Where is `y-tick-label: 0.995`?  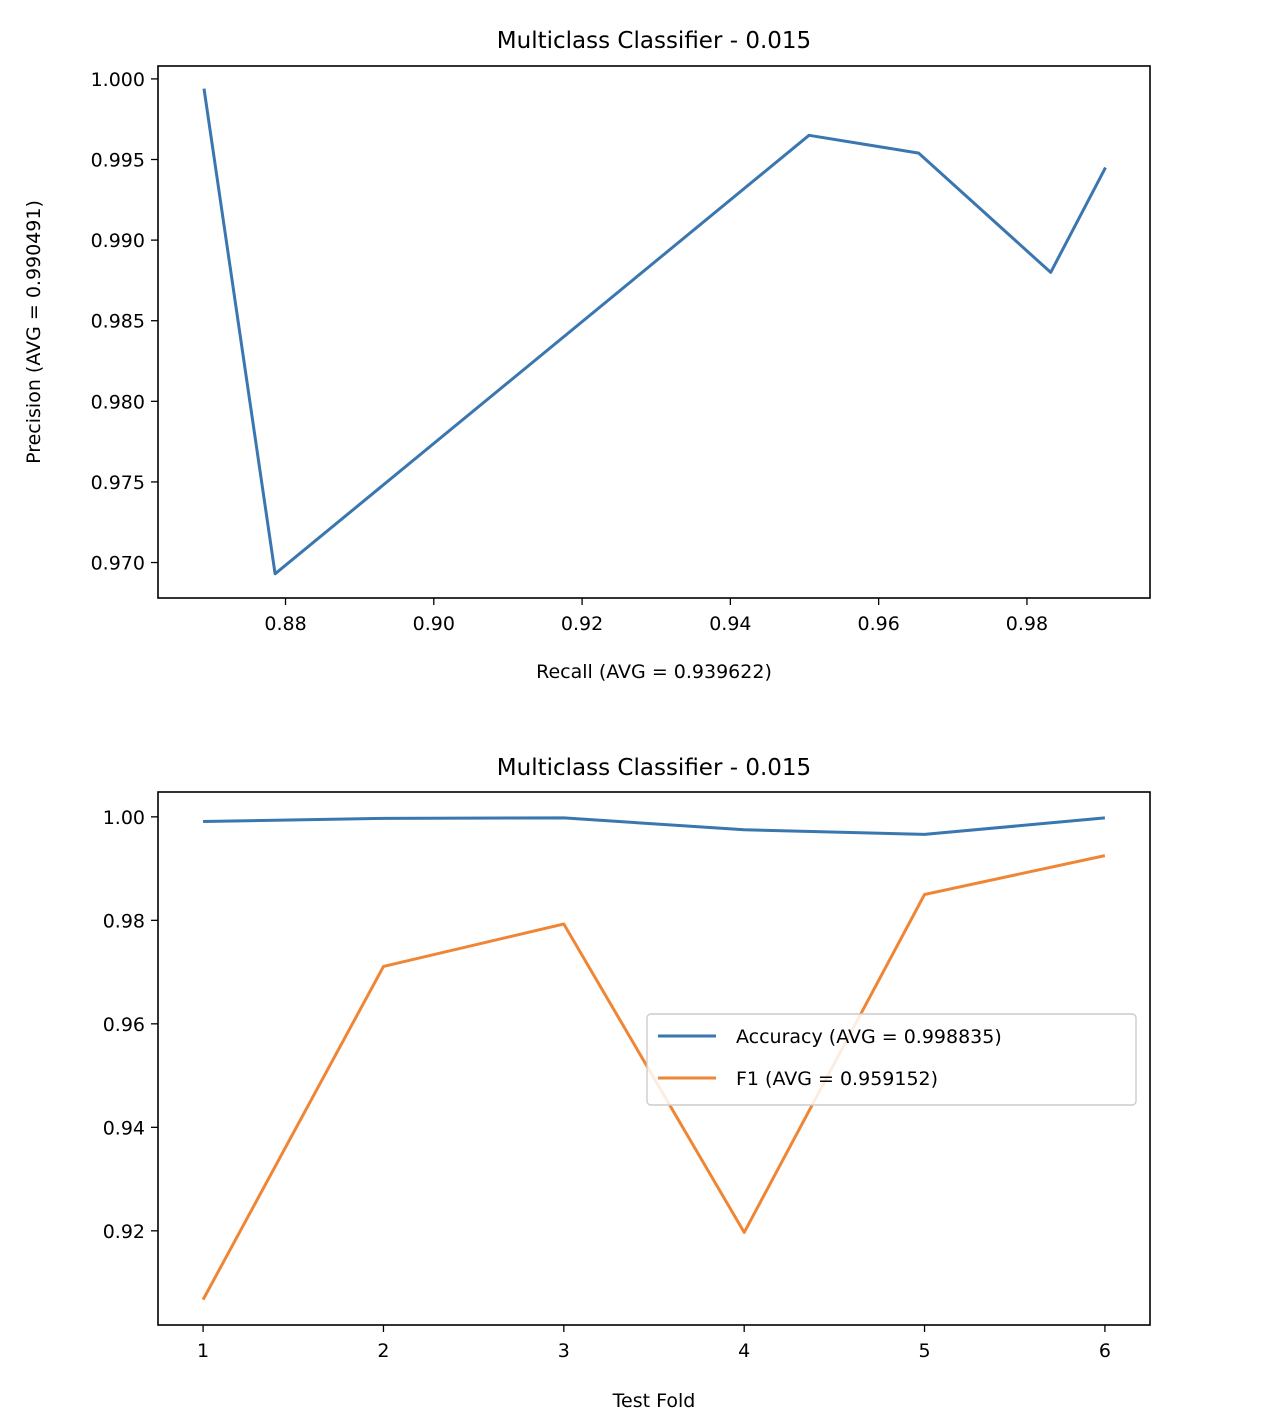
y-tick-label: 0.995 is located at coordinates (118, 161).